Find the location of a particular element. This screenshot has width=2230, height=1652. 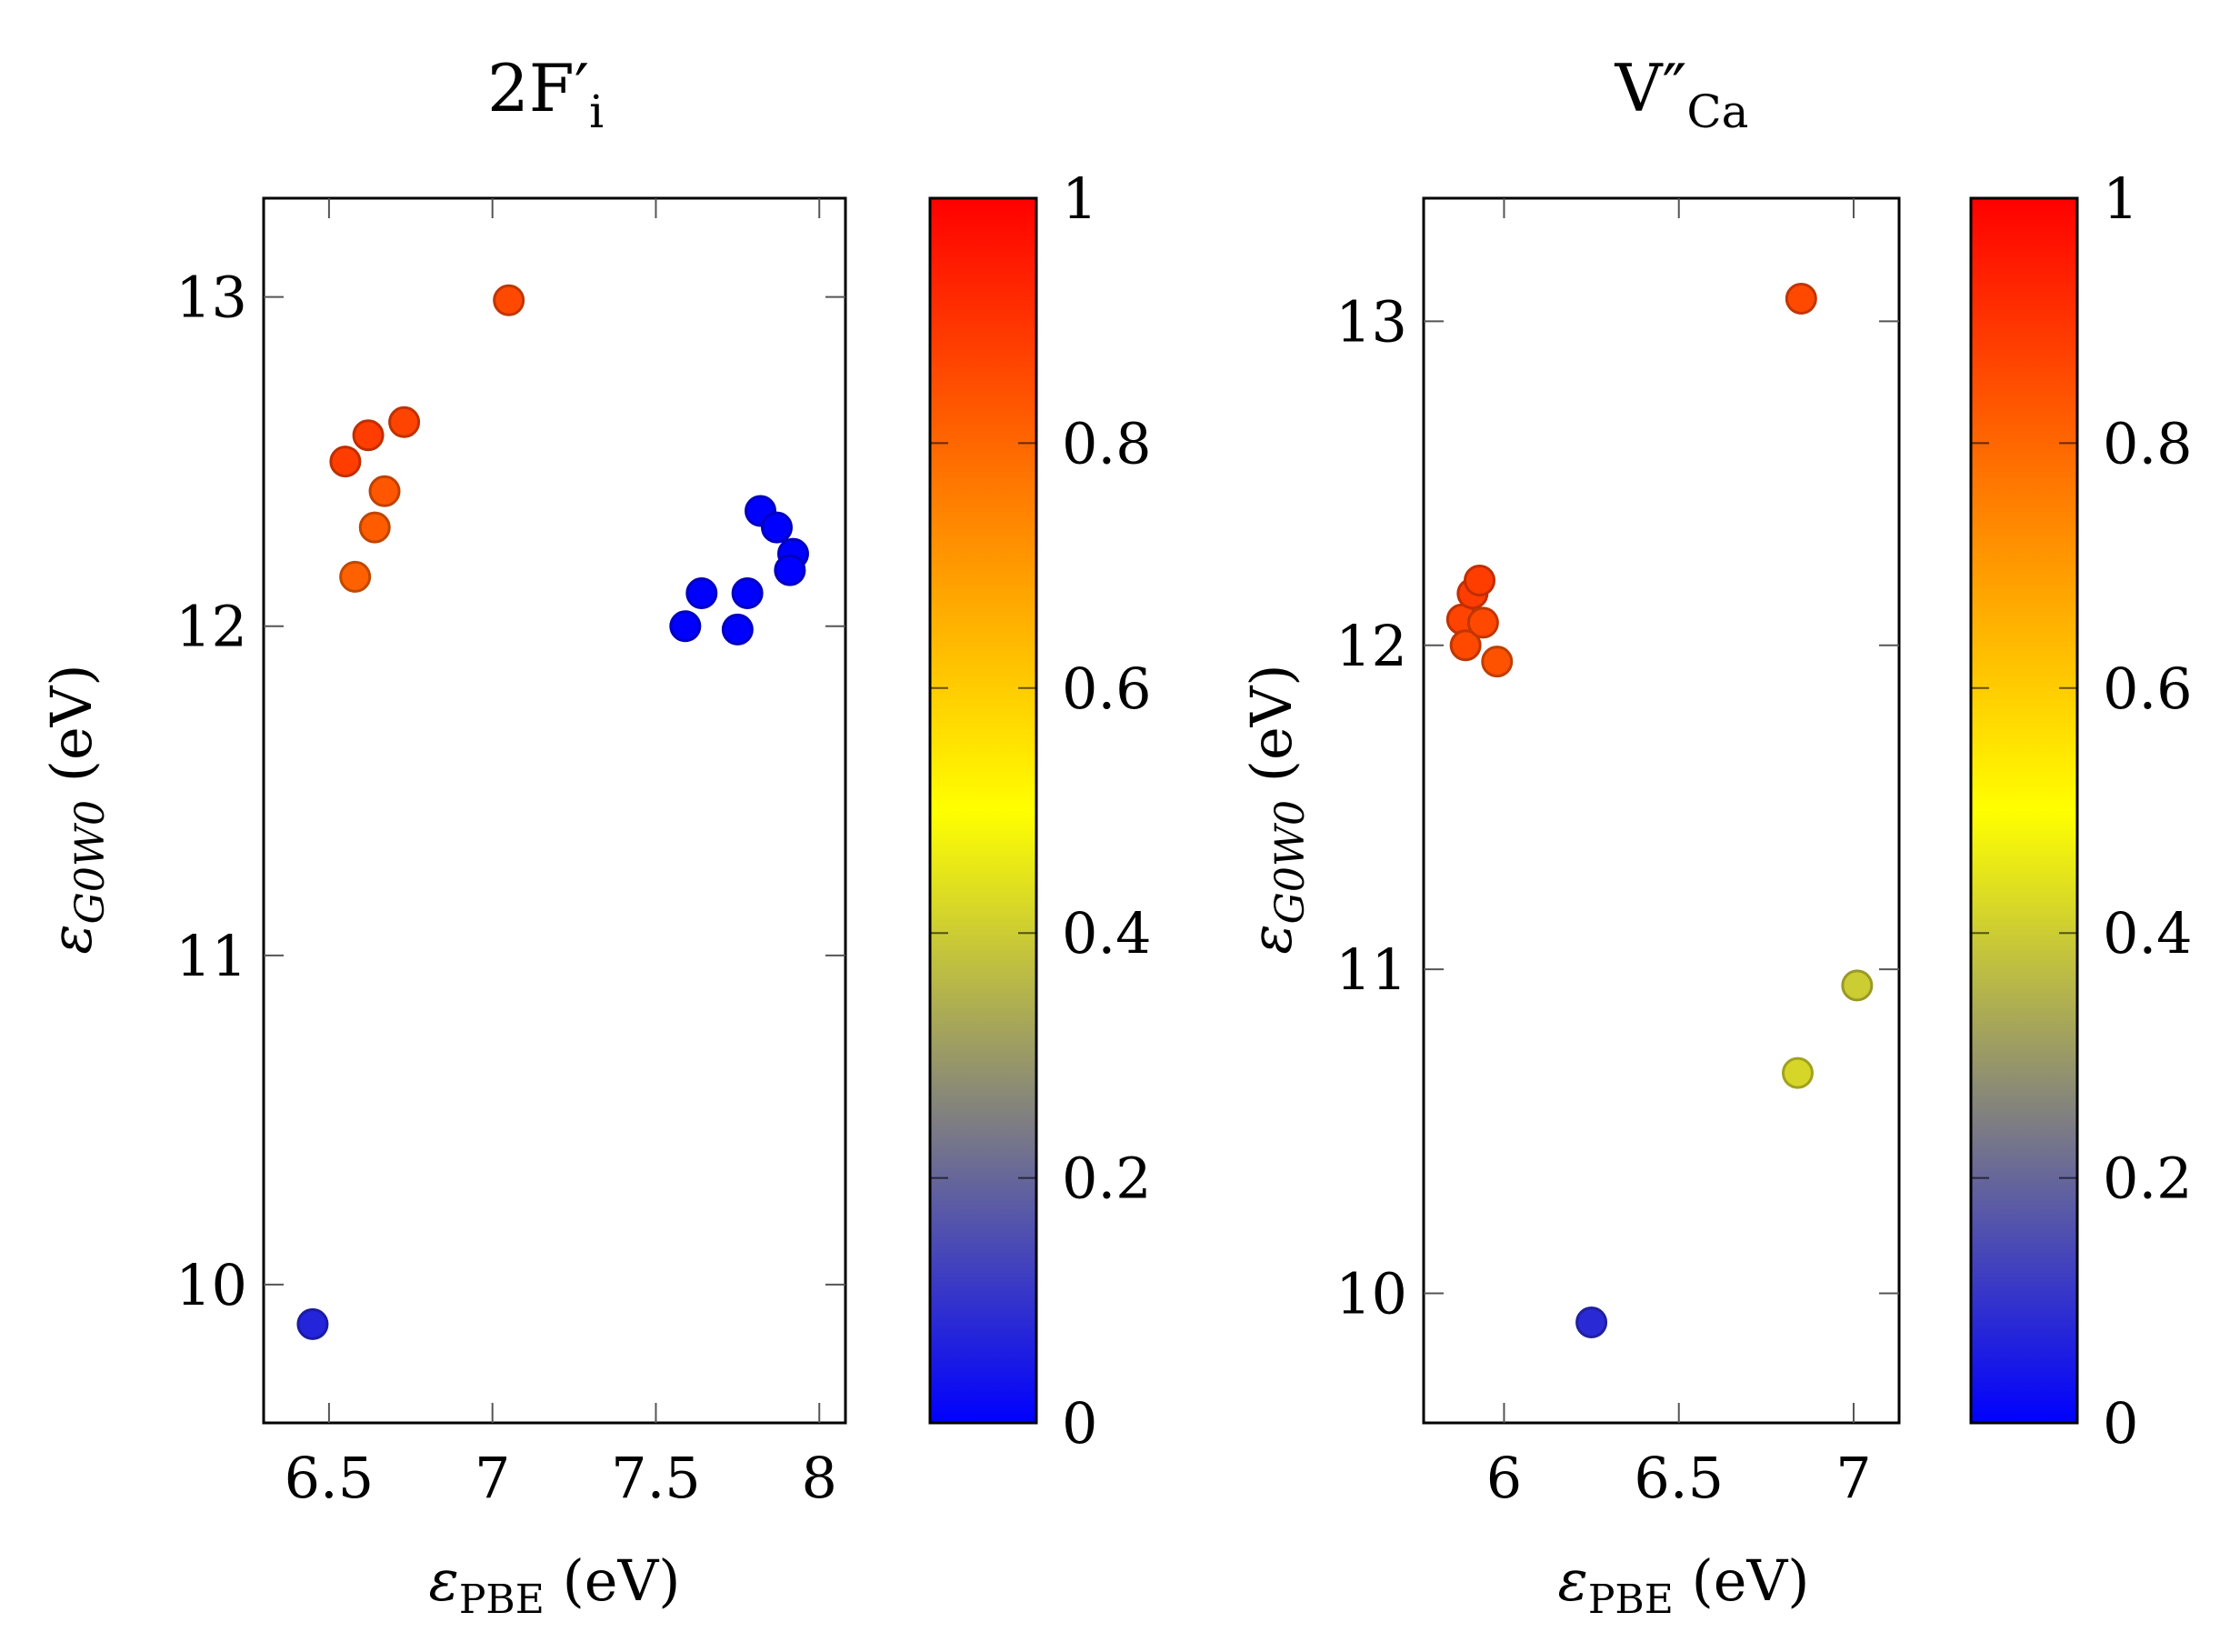

colorbar-2: 0 0.2 0.4 0.6 0.8 1 is located at coordinates (2081, 811).